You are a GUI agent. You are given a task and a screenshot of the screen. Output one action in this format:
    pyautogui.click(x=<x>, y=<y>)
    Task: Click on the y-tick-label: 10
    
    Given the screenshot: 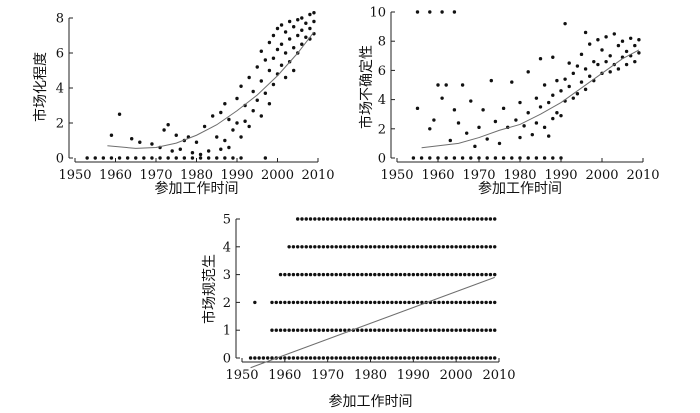 What is the action you would take?
    pyautogui.click(x=377, y=13)
    